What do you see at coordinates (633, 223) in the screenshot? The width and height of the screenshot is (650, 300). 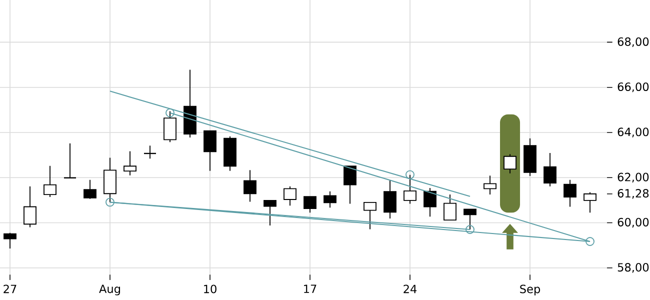 I see `y-tick-label: 60,00` at bounding box center [633, 223].